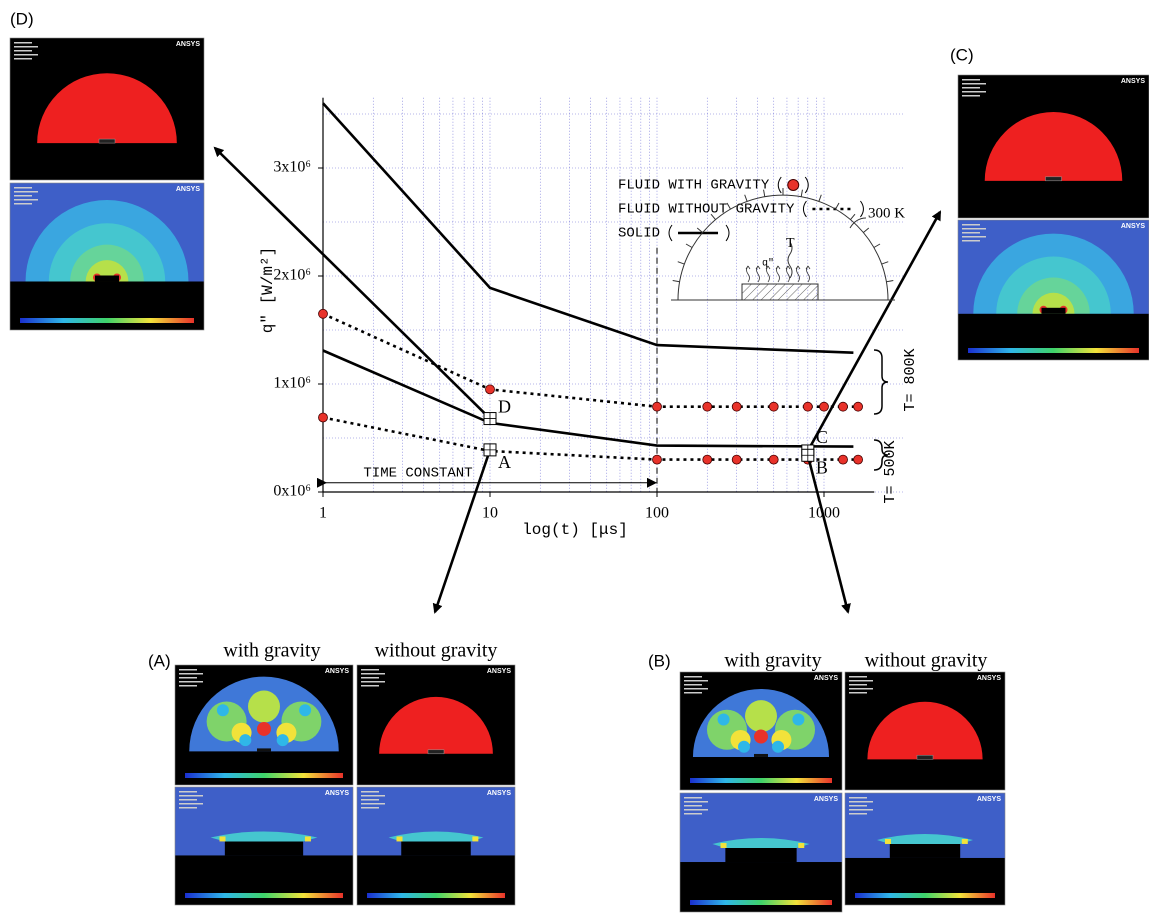 This screenshot has width=1149, height=915. What do you see at coordinates (352, 283) in the screenshot?
I see `arrow` at bounding box center [352, 283].